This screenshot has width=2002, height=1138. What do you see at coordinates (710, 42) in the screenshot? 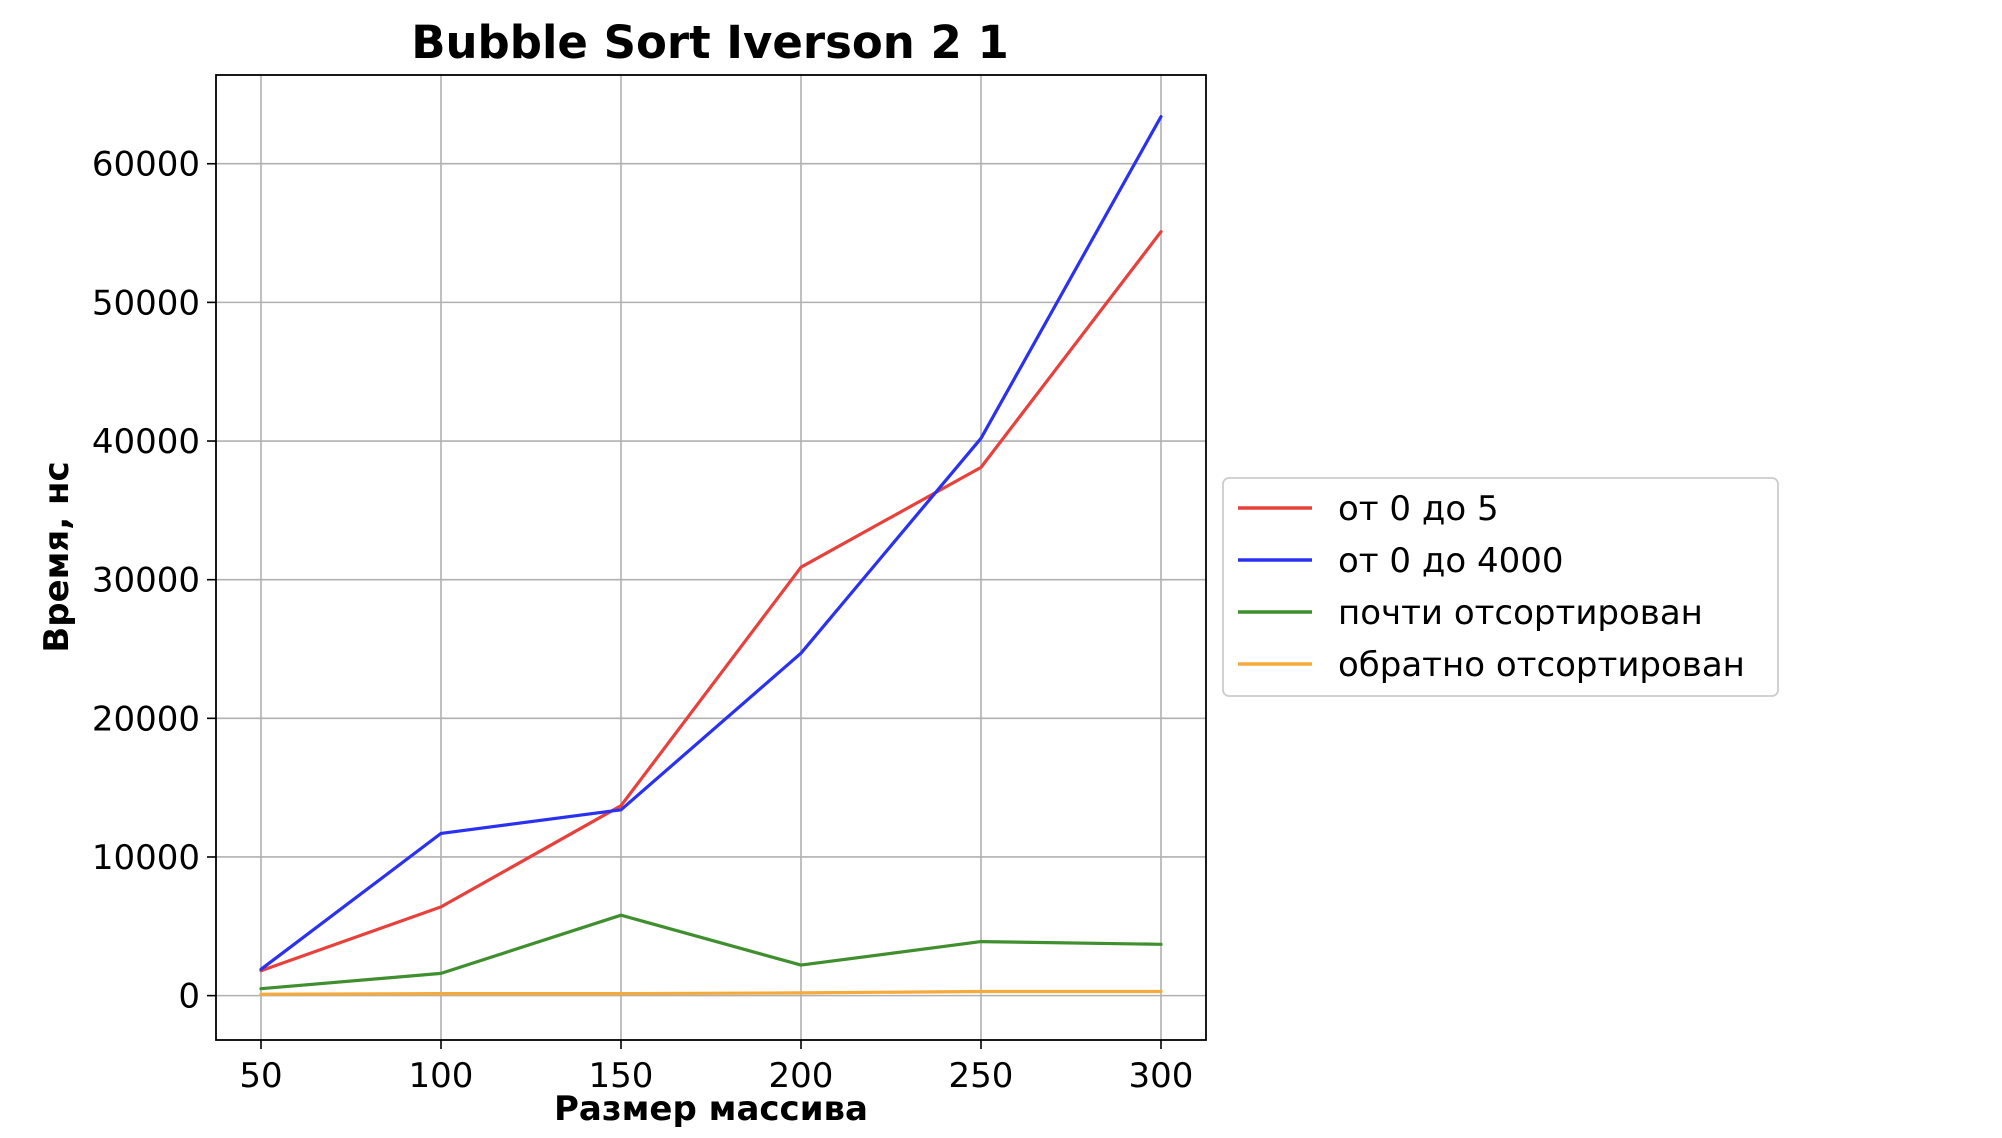
I see `chart-title: Bubble Sort Iverson 2 1` at bounding box center [710, 42].